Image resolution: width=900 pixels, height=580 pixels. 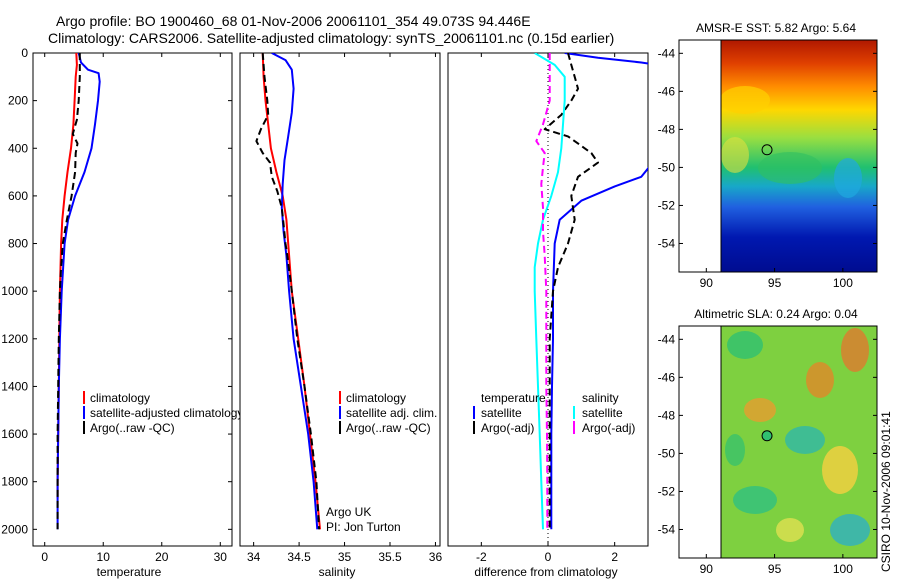 What do you see at coordinates (14, 529) in the screenshot?
I see `depth-tick-label: 2000` at bounding box center [14, 529].